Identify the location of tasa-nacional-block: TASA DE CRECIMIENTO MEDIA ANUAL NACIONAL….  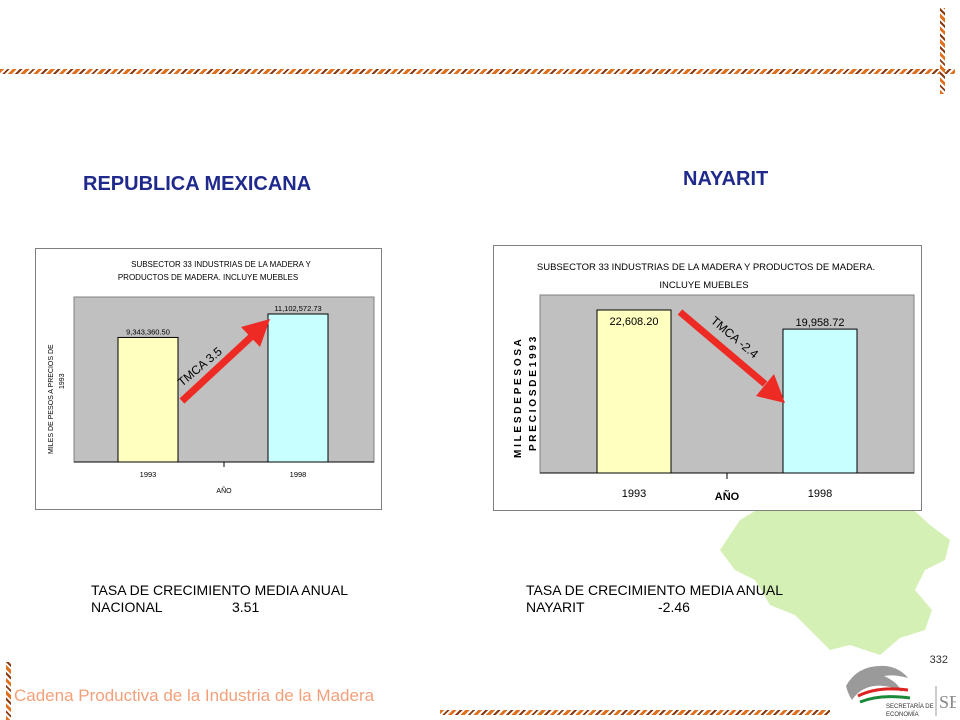
(219, 599).